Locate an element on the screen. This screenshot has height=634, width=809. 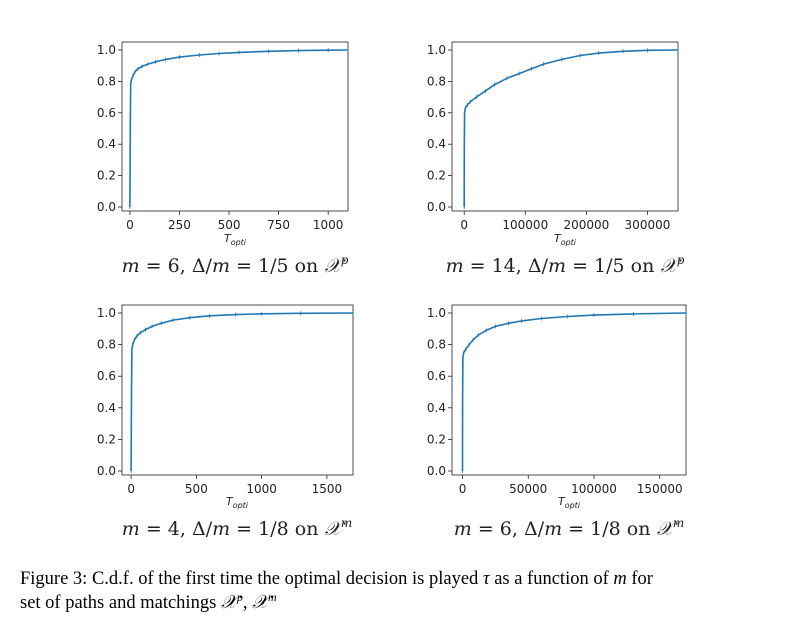
ticks: 0.0 0.2 0.4 0.6 0.8 1.0 0 100000 200000 300000 is located at coordinates (548, 137).